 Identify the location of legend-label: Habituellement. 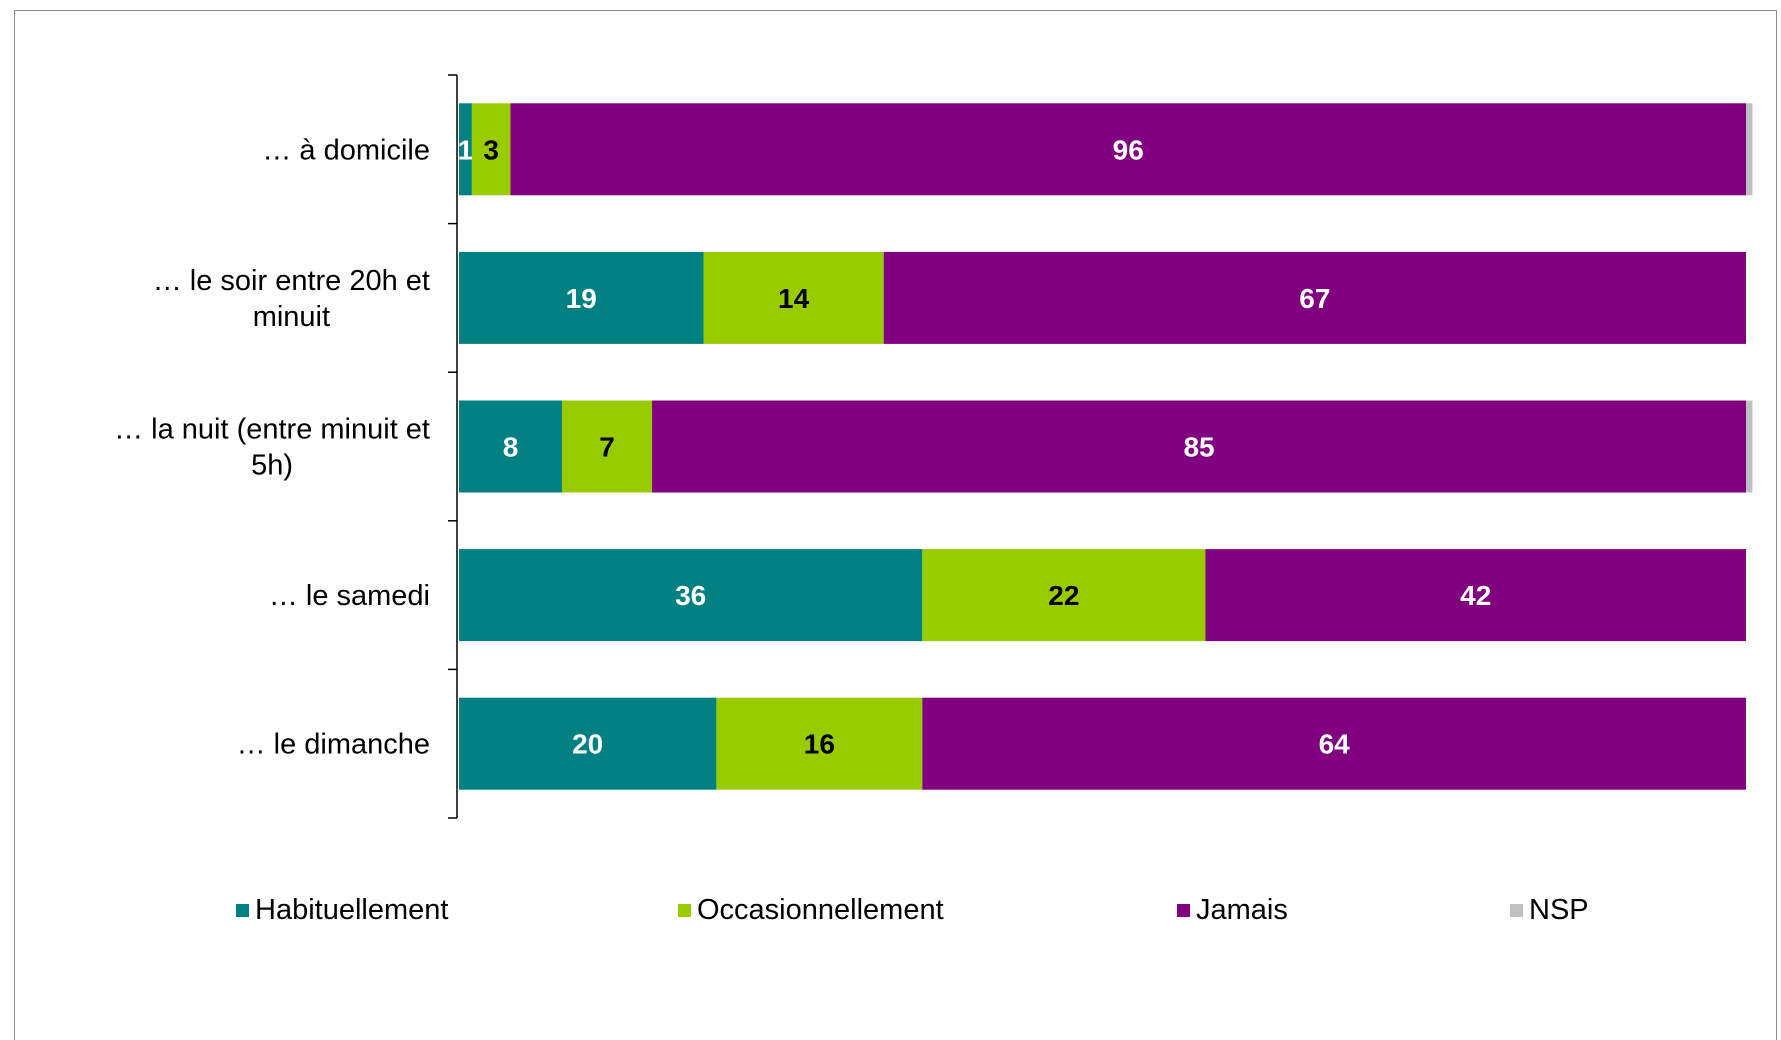
(352, 909).